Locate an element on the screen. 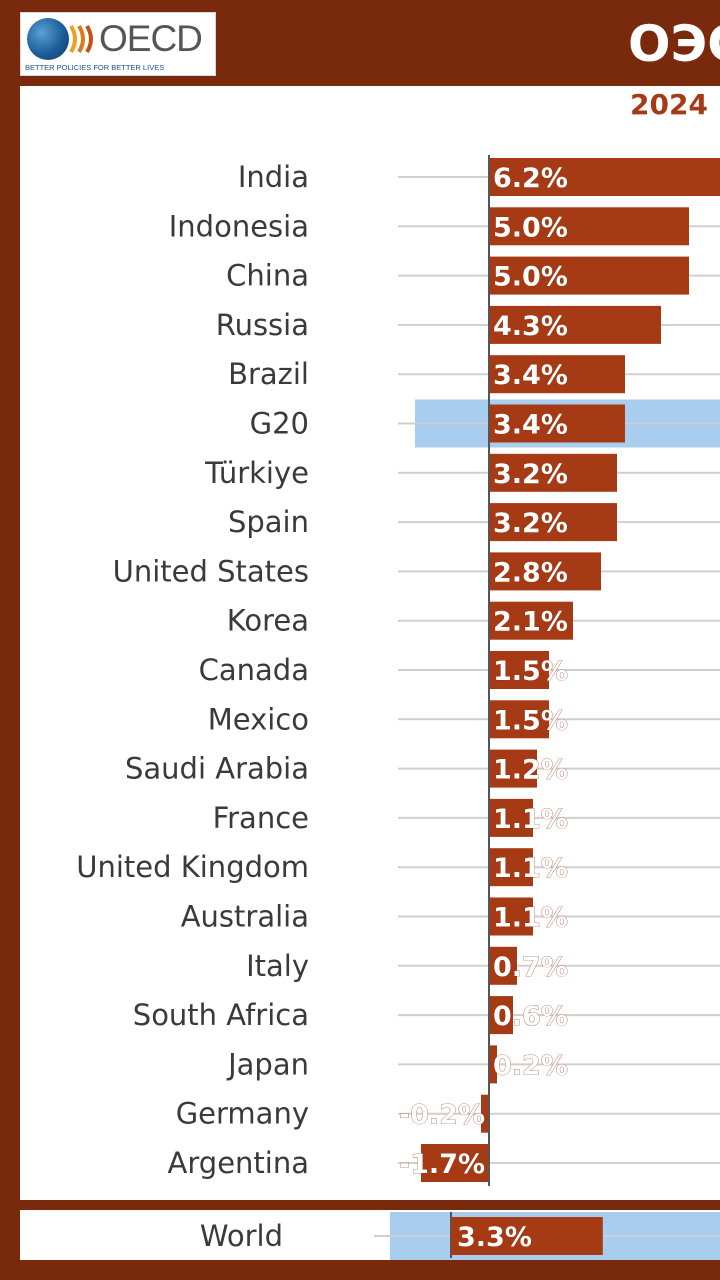 The image size is (720, 1280). bar-china is located at coordinates (589, 275).